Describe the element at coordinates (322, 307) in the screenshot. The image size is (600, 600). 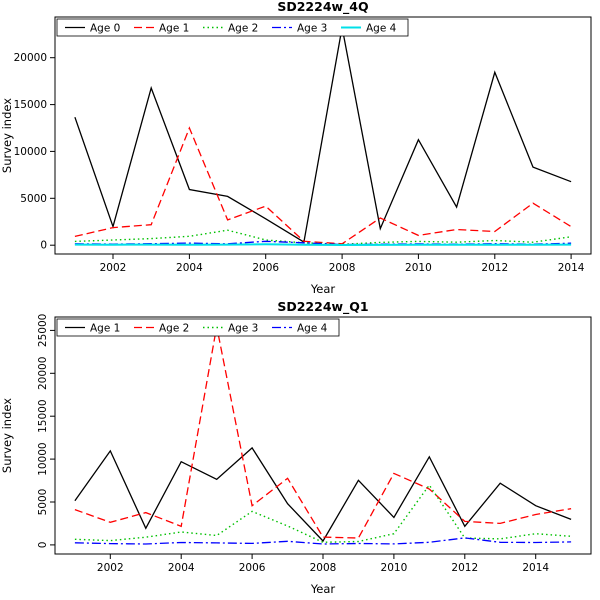
I see `chart-title: SD2224w_Q1` at that location.